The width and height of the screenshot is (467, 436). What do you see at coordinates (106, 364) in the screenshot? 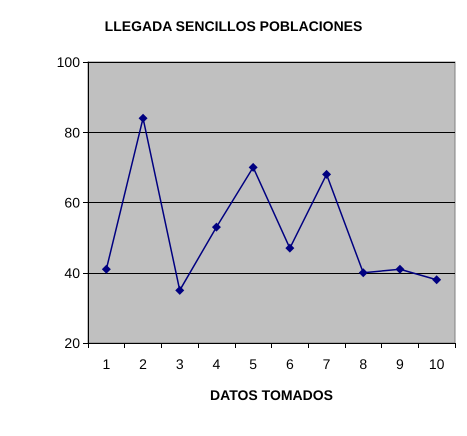
I see `x-tick-label: 1` at bounding box center [106, 364].